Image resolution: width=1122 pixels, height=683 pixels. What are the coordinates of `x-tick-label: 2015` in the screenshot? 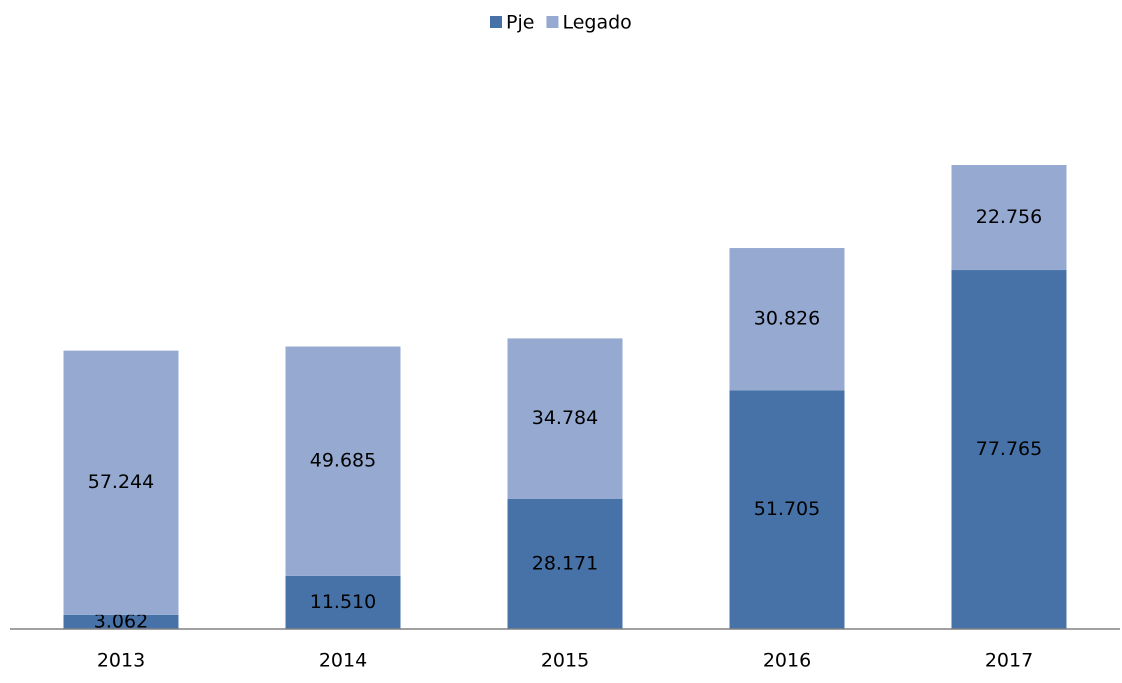 It's located at (565, 661).